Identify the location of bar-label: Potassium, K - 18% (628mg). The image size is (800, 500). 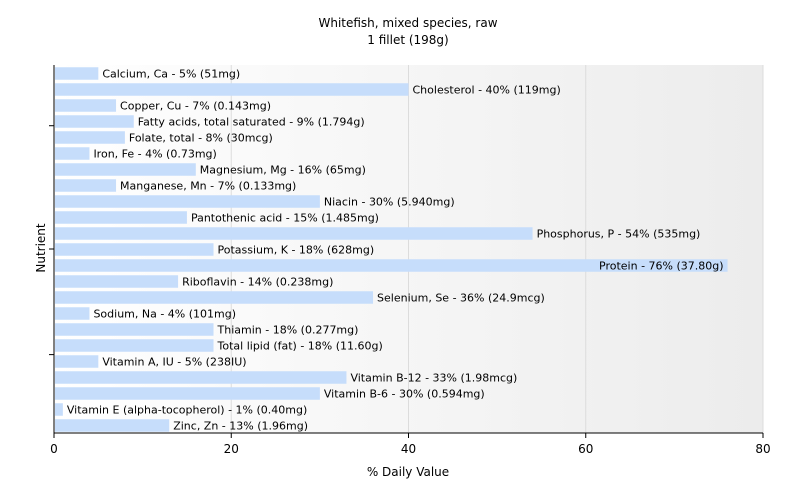
(296, 250).